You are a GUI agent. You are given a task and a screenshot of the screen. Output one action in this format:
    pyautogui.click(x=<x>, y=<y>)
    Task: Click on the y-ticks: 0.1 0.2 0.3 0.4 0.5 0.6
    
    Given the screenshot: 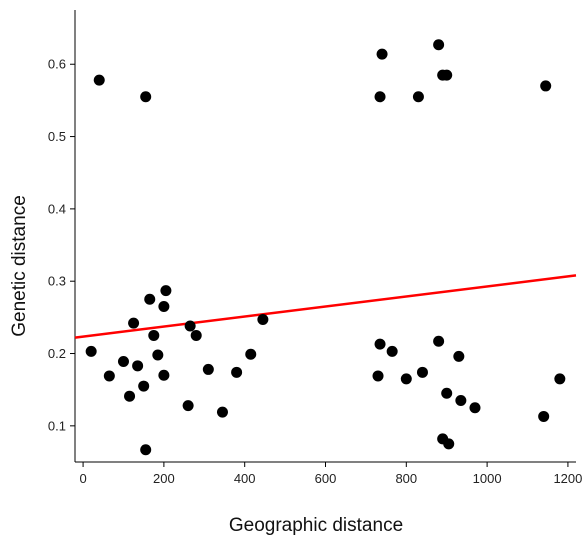 What is the action you would take?
    pyautogui.click(x=61, y=245)
    